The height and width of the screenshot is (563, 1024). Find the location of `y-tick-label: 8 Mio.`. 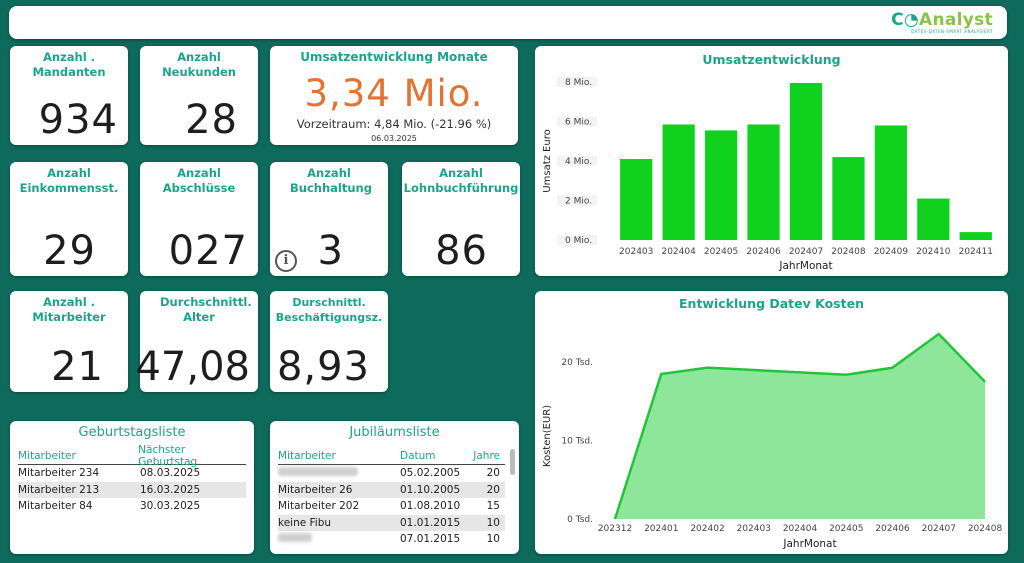

y-tick-label: 8 Mio. is located at coordinates (578, 83).